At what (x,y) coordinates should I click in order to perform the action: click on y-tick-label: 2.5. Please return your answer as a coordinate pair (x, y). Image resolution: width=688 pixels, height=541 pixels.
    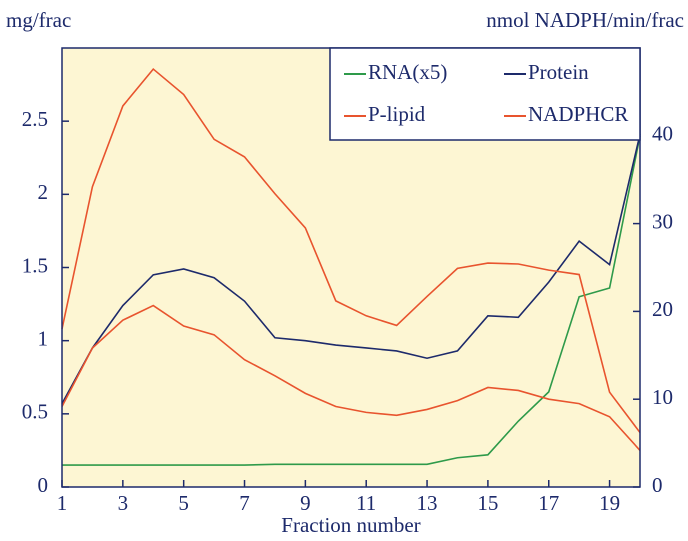
    Looking at the image, I should click on (35, 119).